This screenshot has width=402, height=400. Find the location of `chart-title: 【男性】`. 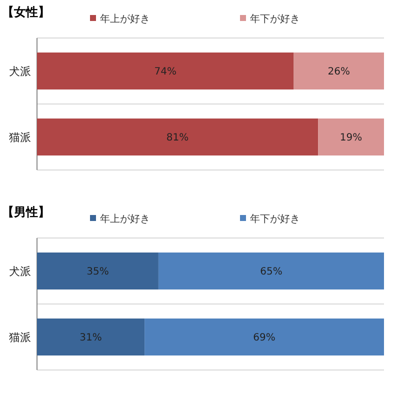

chart-title: 【男性】 is located at coordinates (26, 212).